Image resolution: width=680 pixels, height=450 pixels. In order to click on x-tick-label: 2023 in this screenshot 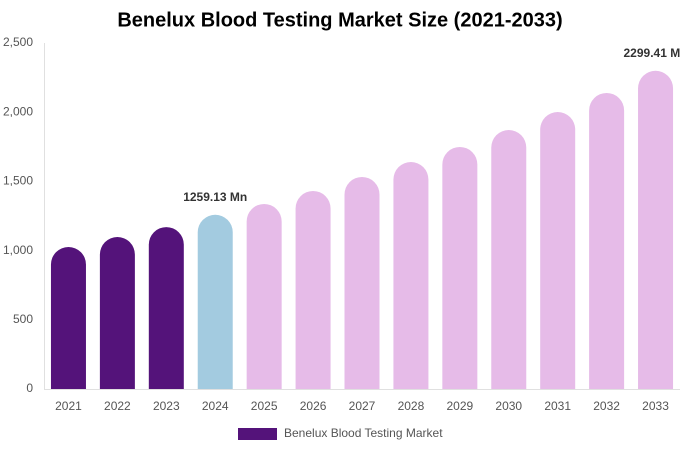, I will do `click(166, 406)`.